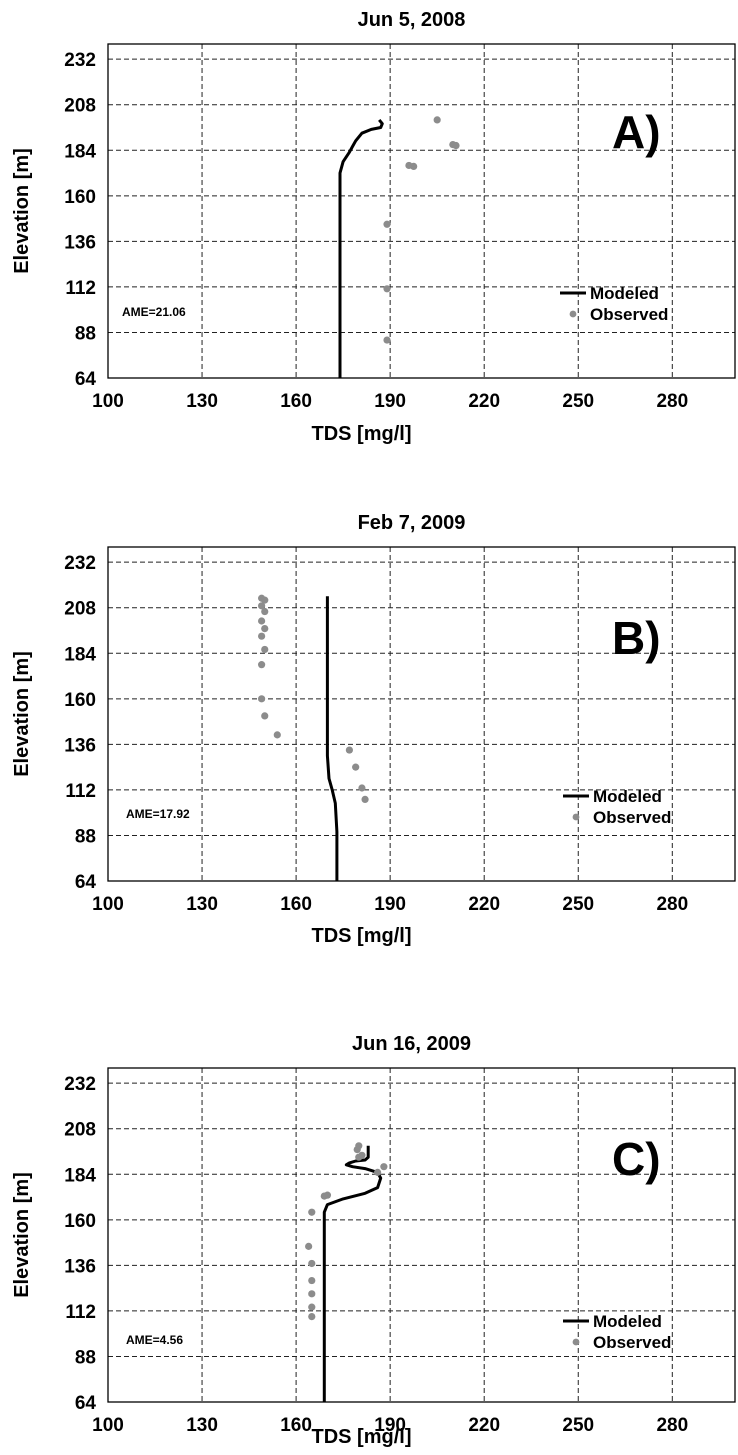  I want to click on ame-annotation: AME=4.56, so click(154, 1340).